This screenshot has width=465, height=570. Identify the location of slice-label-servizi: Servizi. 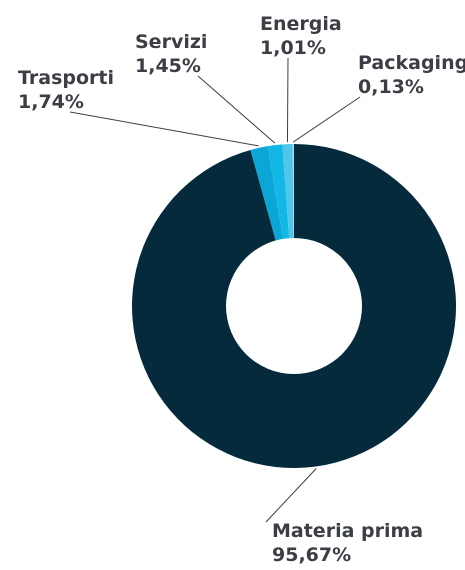
(171, 42).